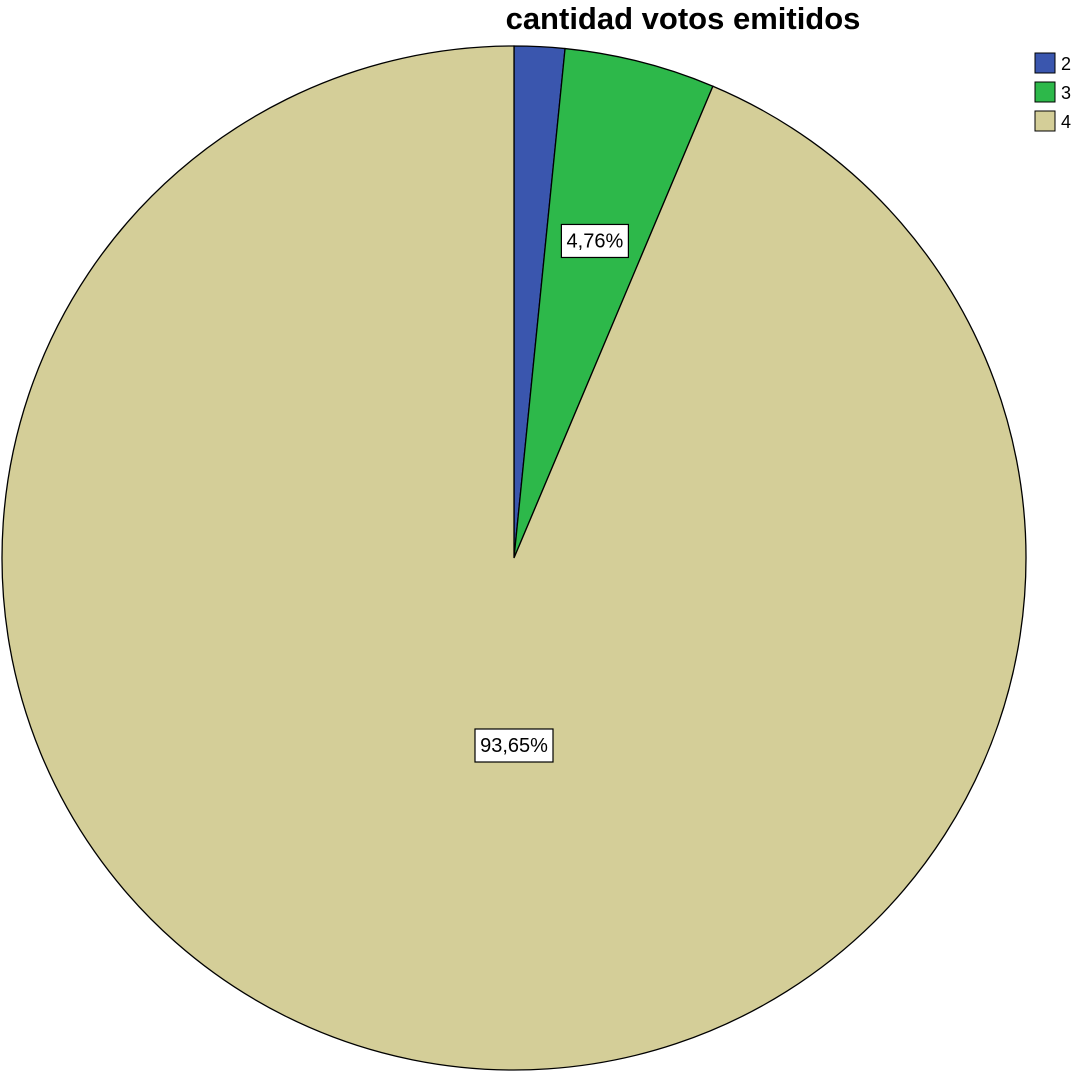 The image size is (1081, 1072). What do you see at coordinates (683, 18) in the screenshot?
I see `chart-title: cantidad votos emitidos` at bounding box center [683, 18].